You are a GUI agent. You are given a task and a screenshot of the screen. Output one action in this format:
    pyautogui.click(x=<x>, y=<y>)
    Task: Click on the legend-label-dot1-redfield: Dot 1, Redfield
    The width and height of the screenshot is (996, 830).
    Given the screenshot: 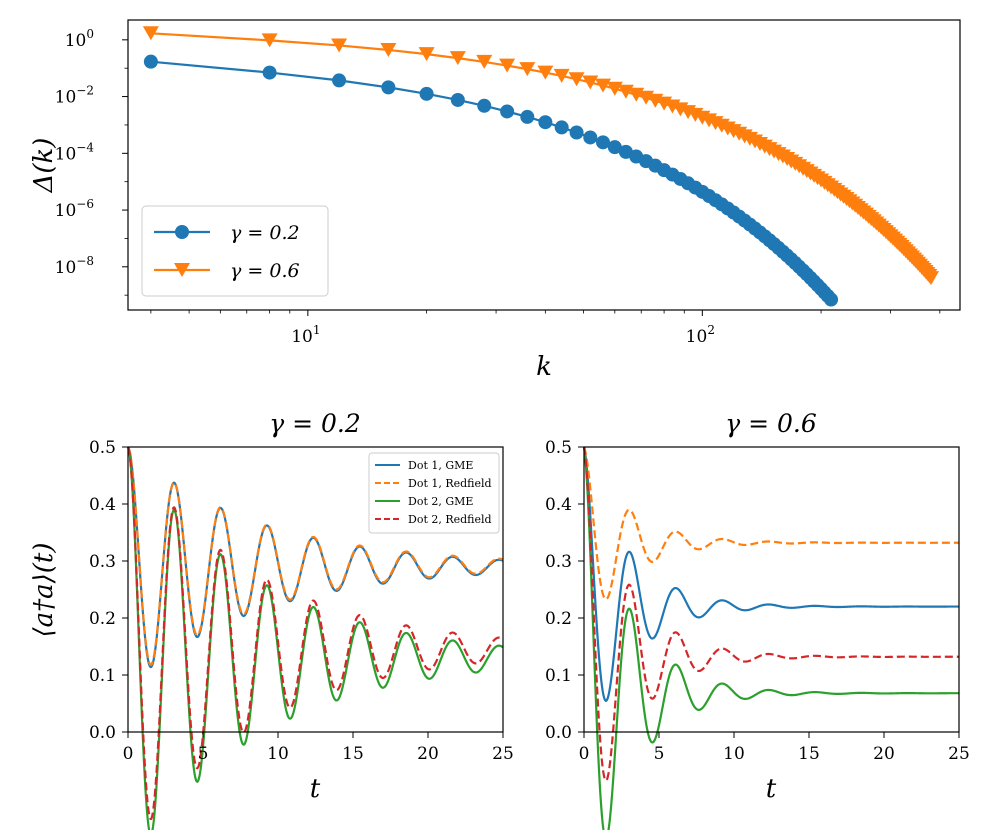 What is the action you would take?
    pyautogui.click(x=450, y=483)
    